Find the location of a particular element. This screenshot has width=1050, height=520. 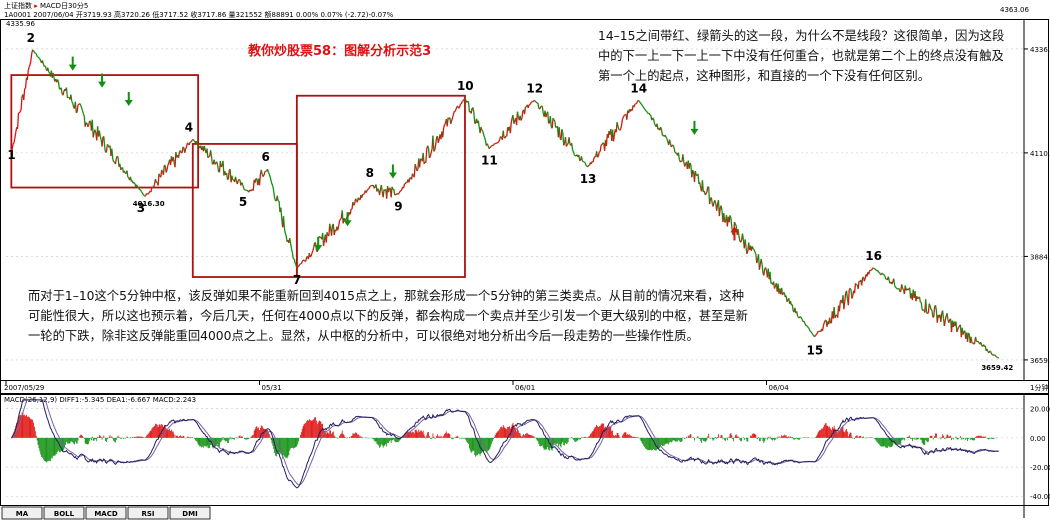

macd-y-tick-label: 0.00 is located at coordinates (1038, 439).